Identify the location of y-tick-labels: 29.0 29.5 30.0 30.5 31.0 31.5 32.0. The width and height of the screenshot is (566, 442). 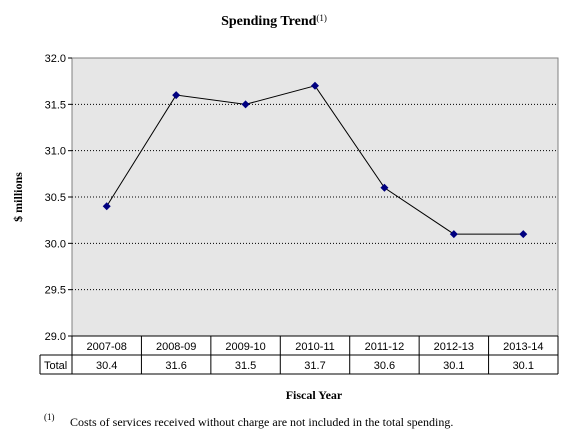
(58, 198).